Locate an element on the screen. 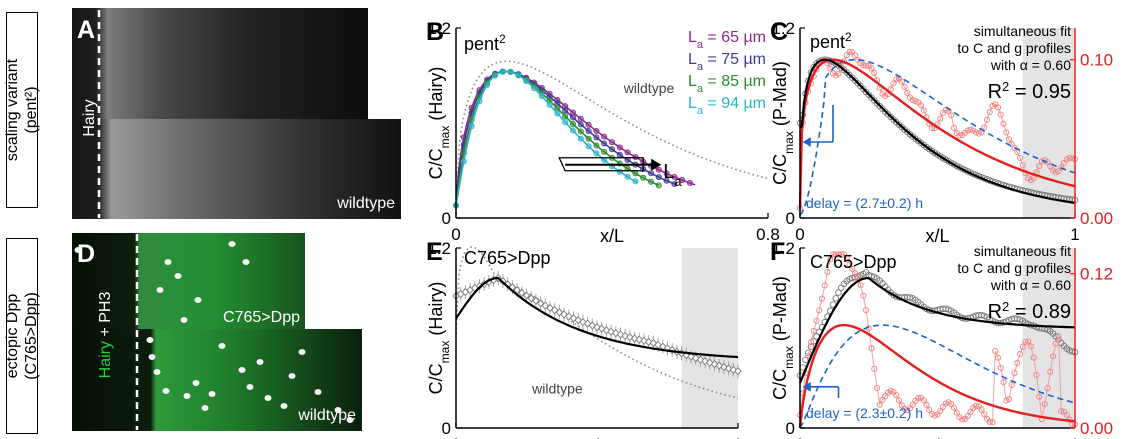 This screenshot has height=439, width=1123. microscopy-panel-D: D Hairy + PH3 C765>Dpp wildtype is located at coordinates (217, 332).